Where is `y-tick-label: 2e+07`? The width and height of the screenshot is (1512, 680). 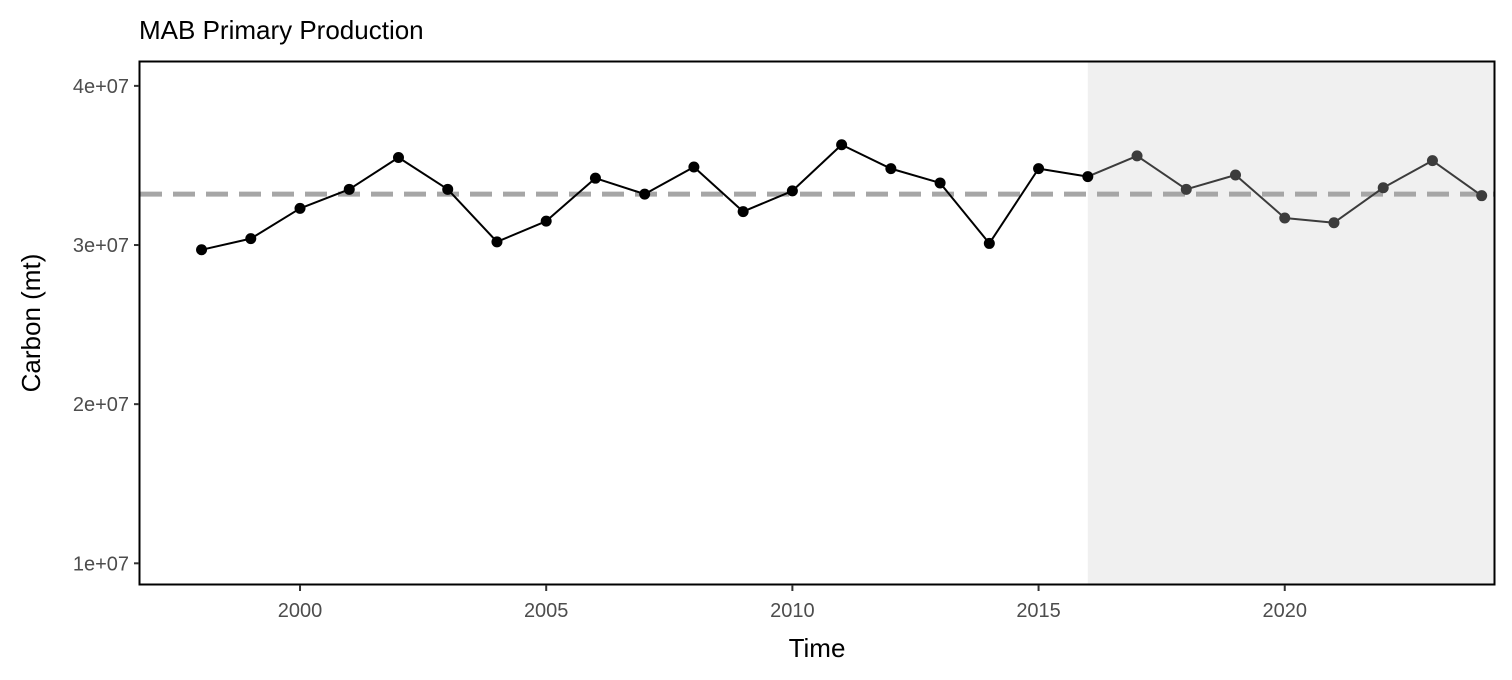 y-tick-label: 2e+07 is located at coordinates (101, 405).